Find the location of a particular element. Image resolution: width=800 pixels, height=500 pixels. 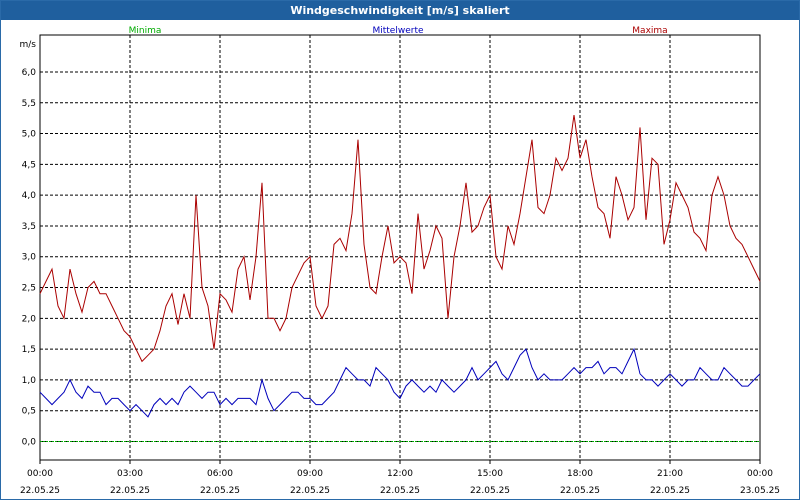

y-axis-label: m/s is located at coordinates (28, 45).